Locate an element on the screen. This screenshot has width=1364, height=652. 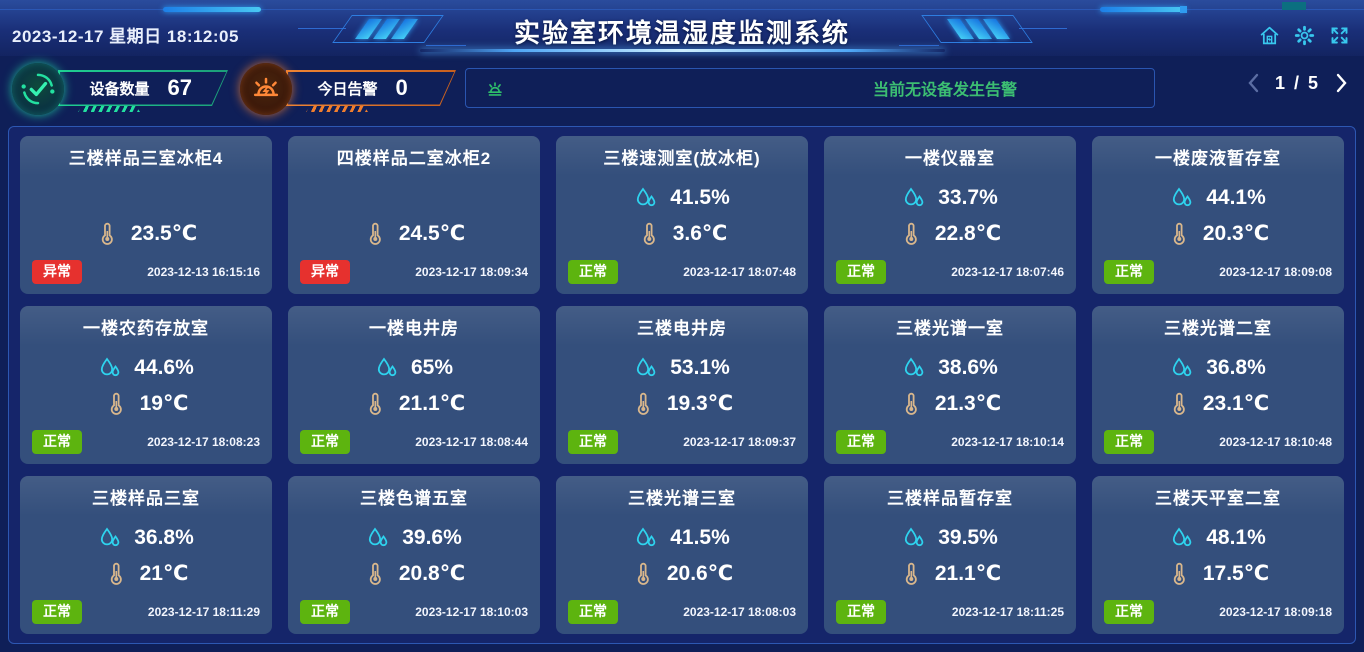
humidity-value: 38.6% is located at coordinates (968, 368).